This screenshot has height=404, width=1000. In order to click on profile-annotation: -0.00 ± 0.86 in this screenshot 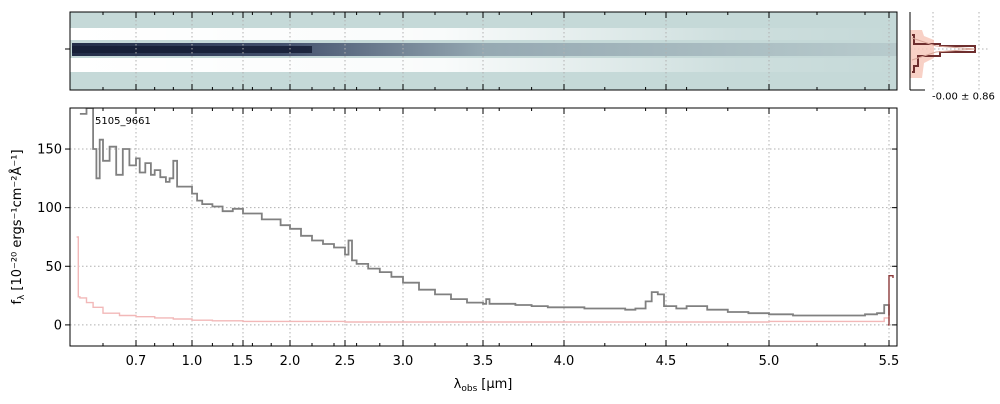, I will do `click(963, 96)`.